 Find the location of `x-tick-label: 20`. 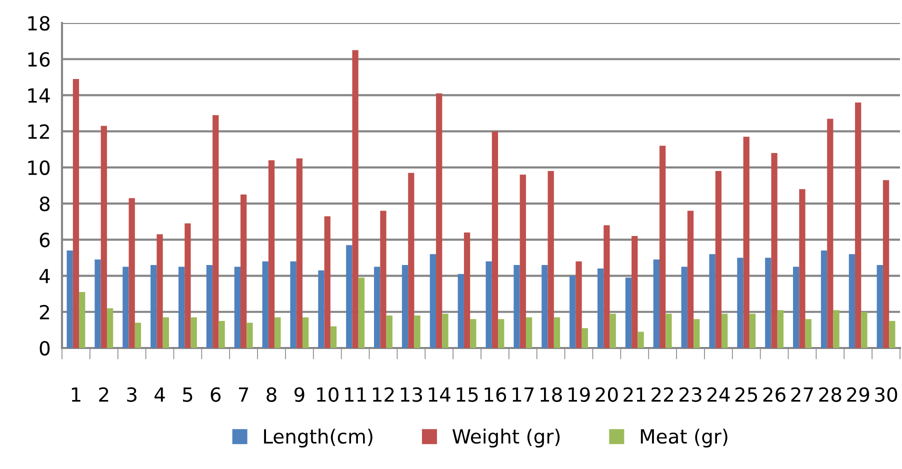

x-tick-label: 20 is located at coordinates (607, 394).